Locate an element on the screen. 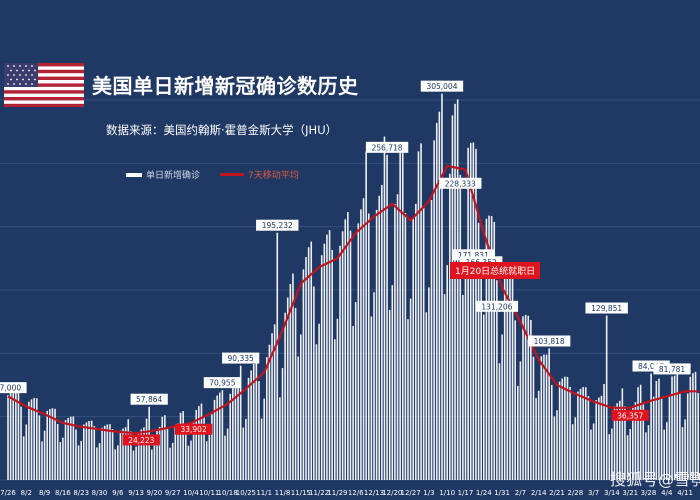  x-tick-label: 7/26 is located at coordinates (8, 493).